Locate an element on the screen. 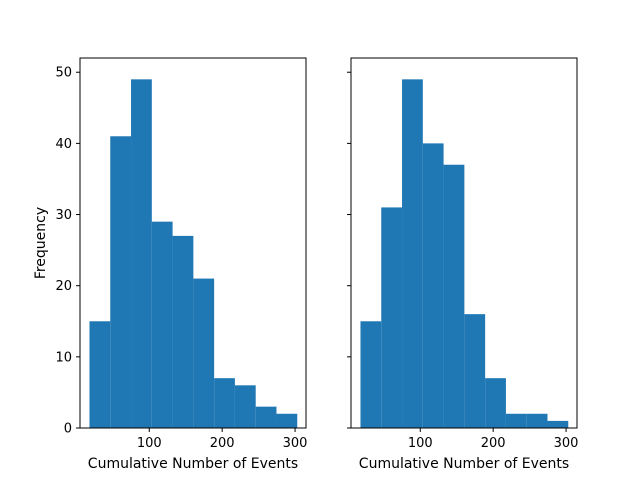  y-tick-label: 10 is located at coordinates (63, 357).